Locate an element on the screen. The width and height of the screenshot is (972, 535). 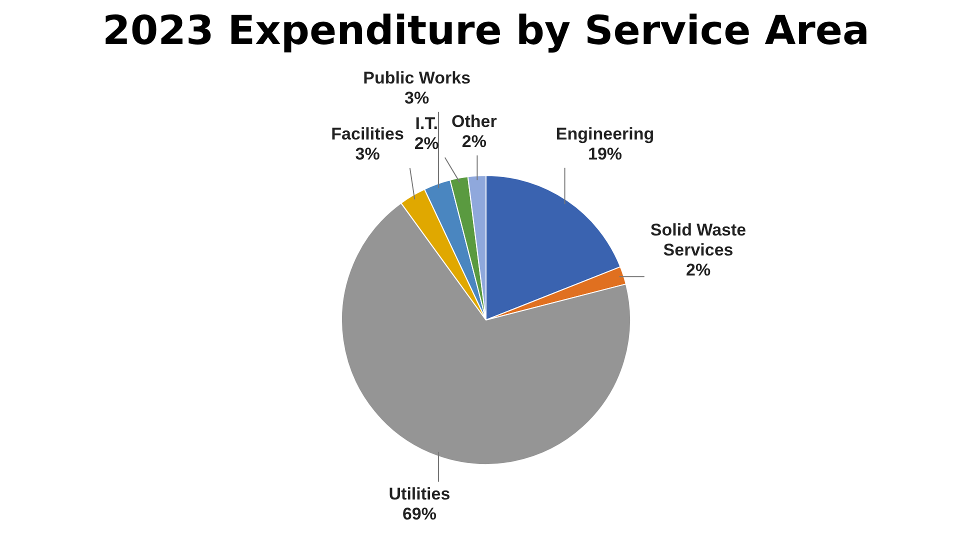
slice-label: Public Works is located at coordinates (417, 78).